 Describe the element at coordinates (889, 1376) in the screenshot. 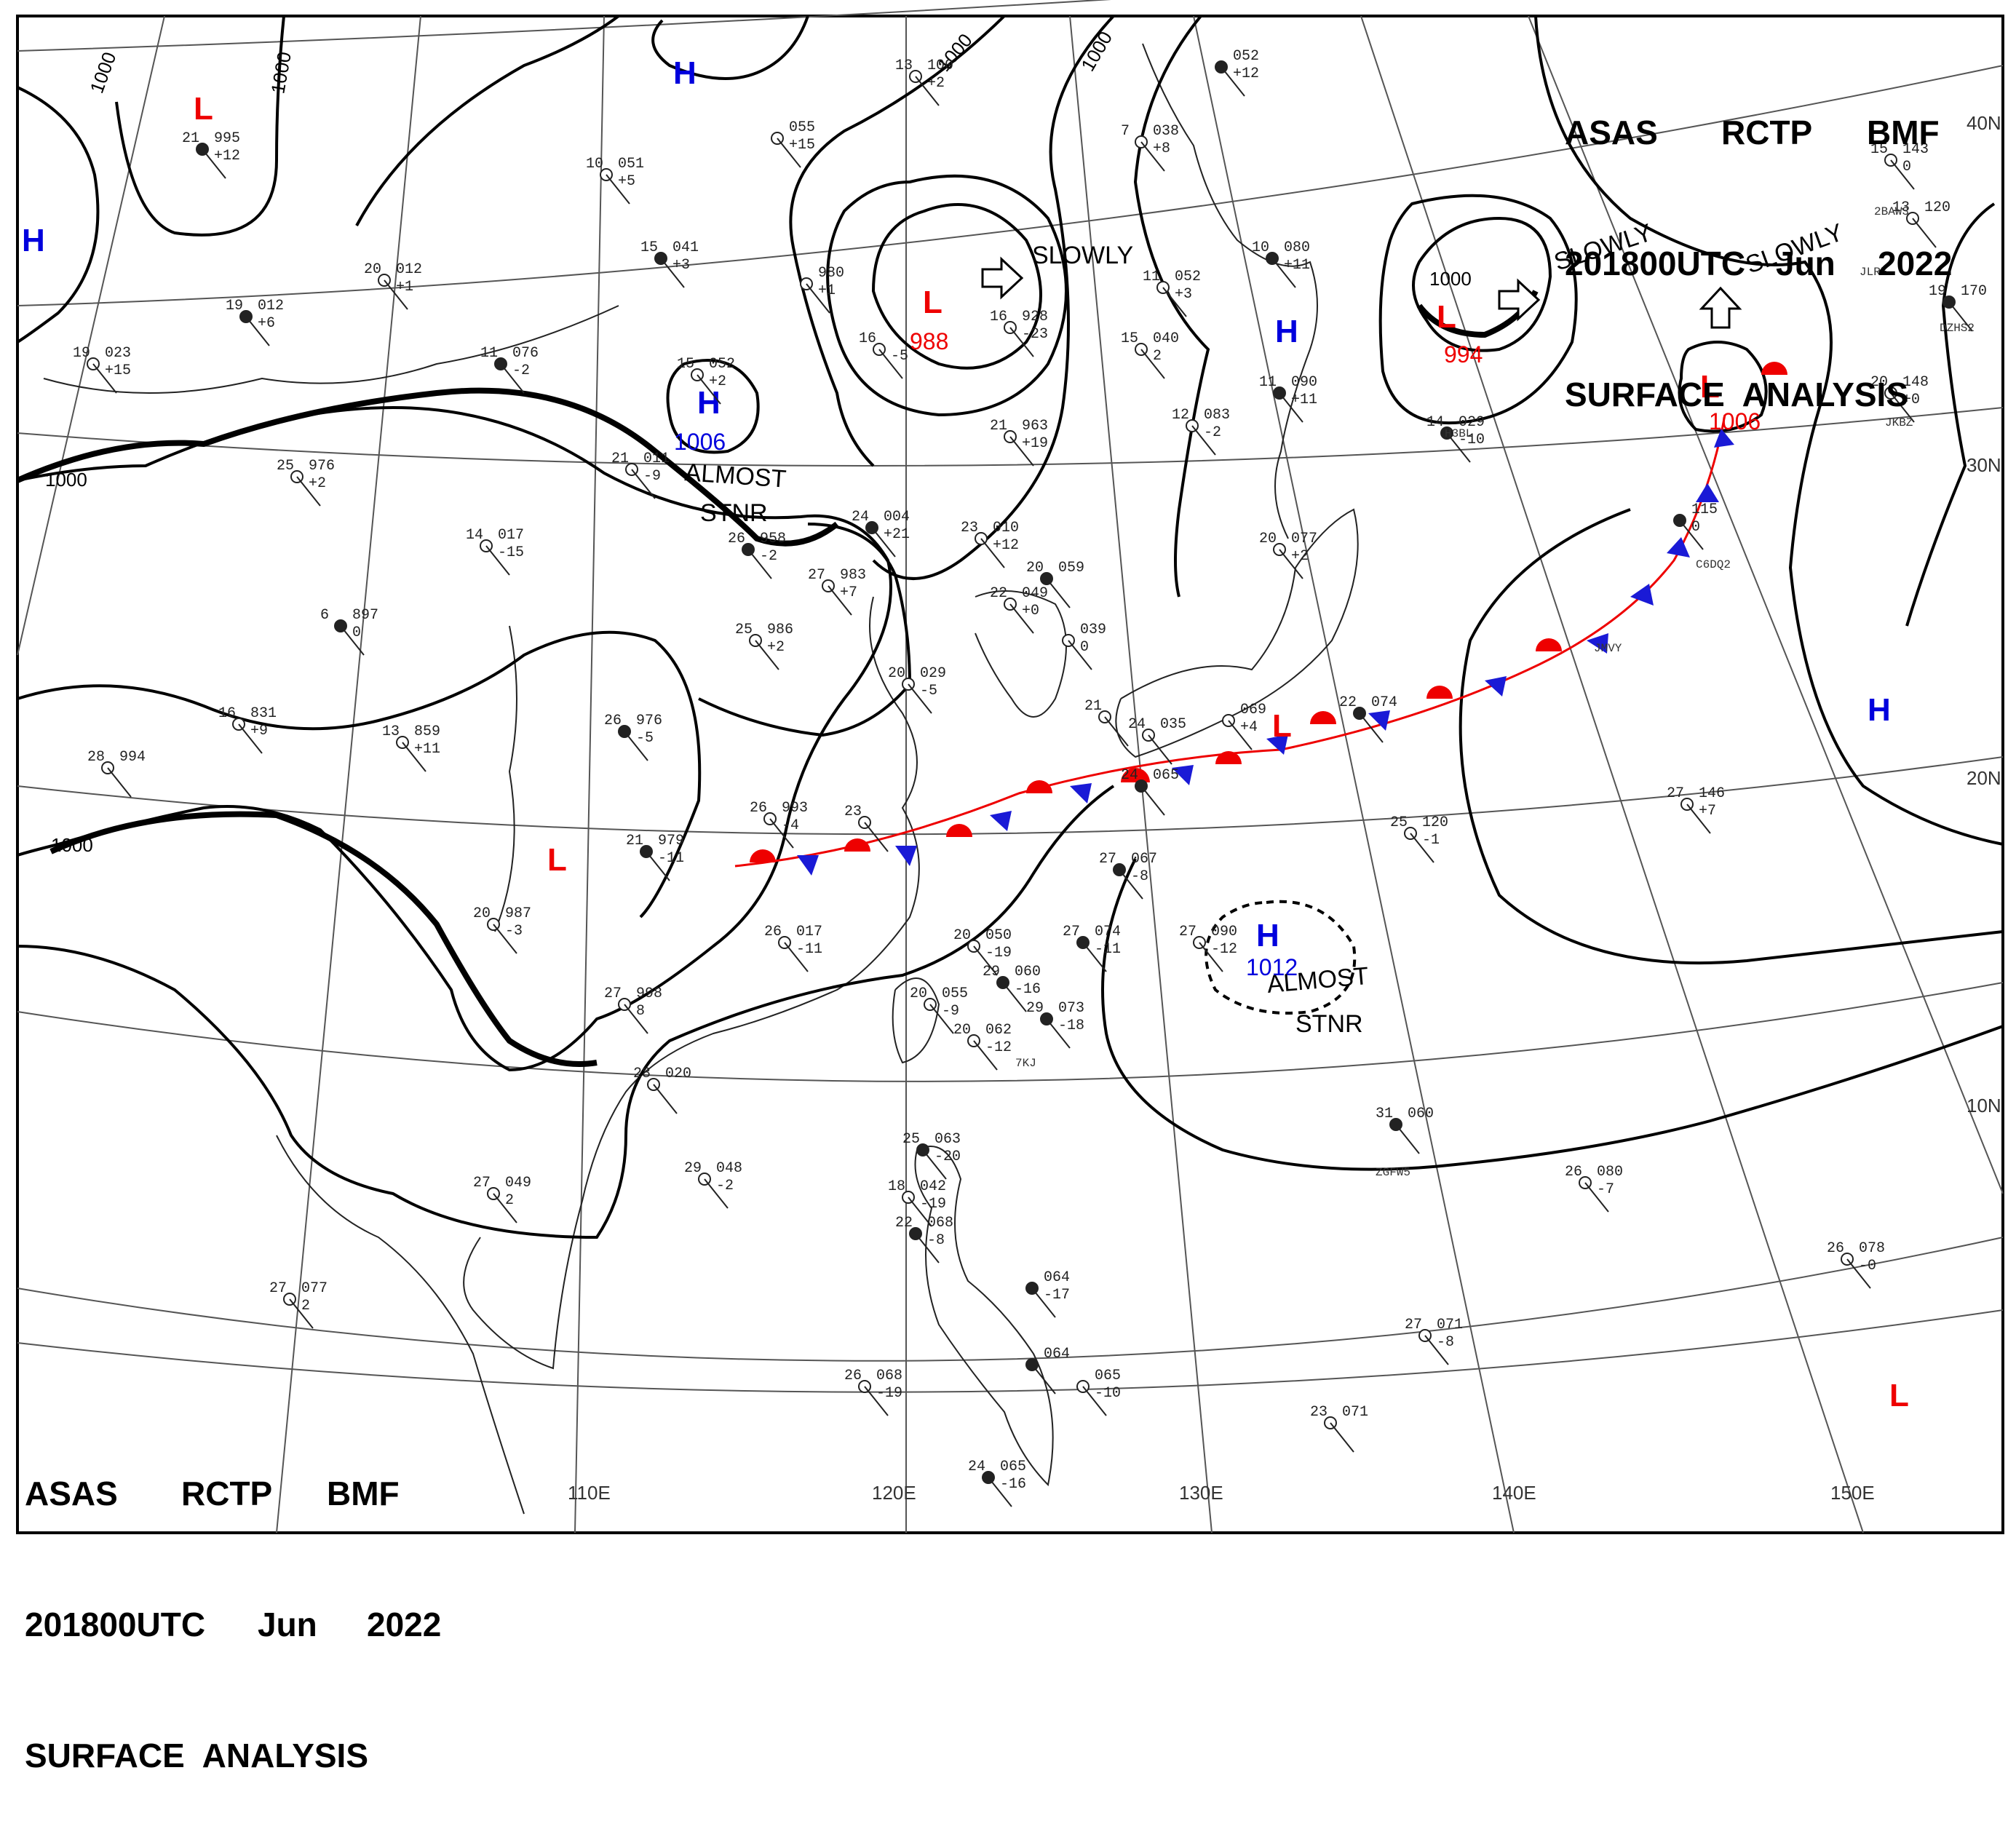

I see `station-pressure: 068` at that location.